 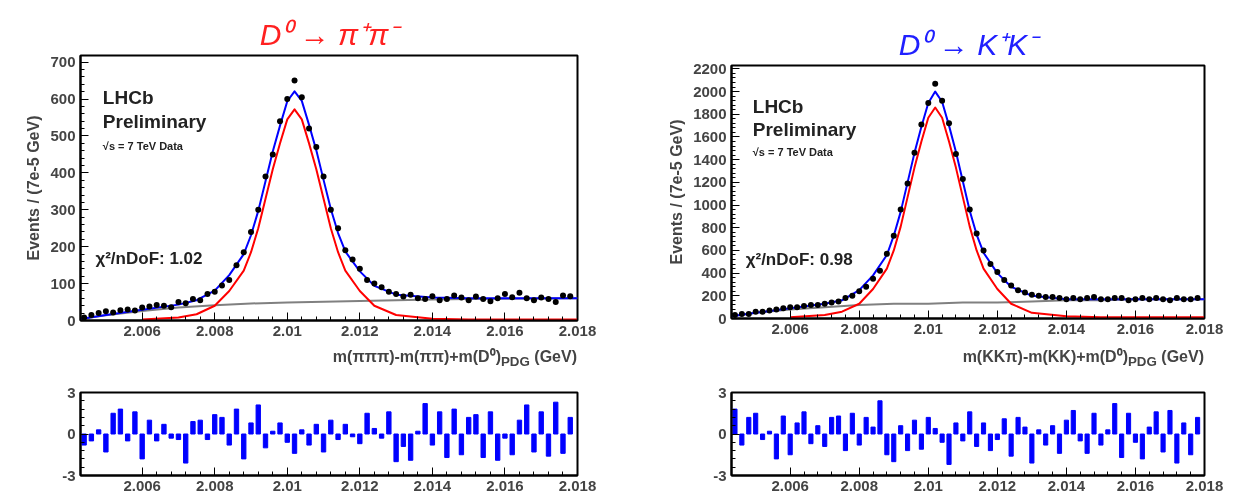 What do you see at coordinates (710, 205) in the screenshot?
I see `y-tick-label: 1000` at bounding box center [710, 205].